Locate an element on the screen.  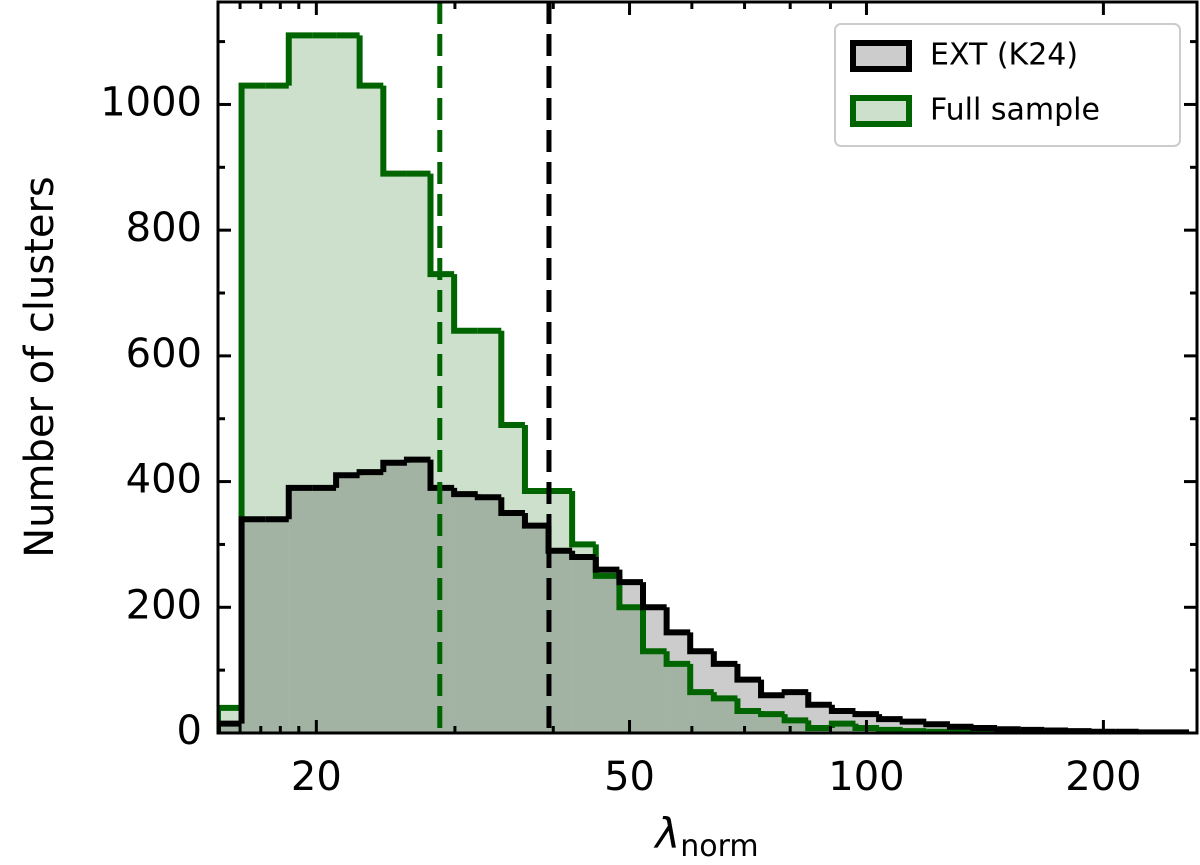
x-tick-label: 50 is located at coordinates (629, 777).